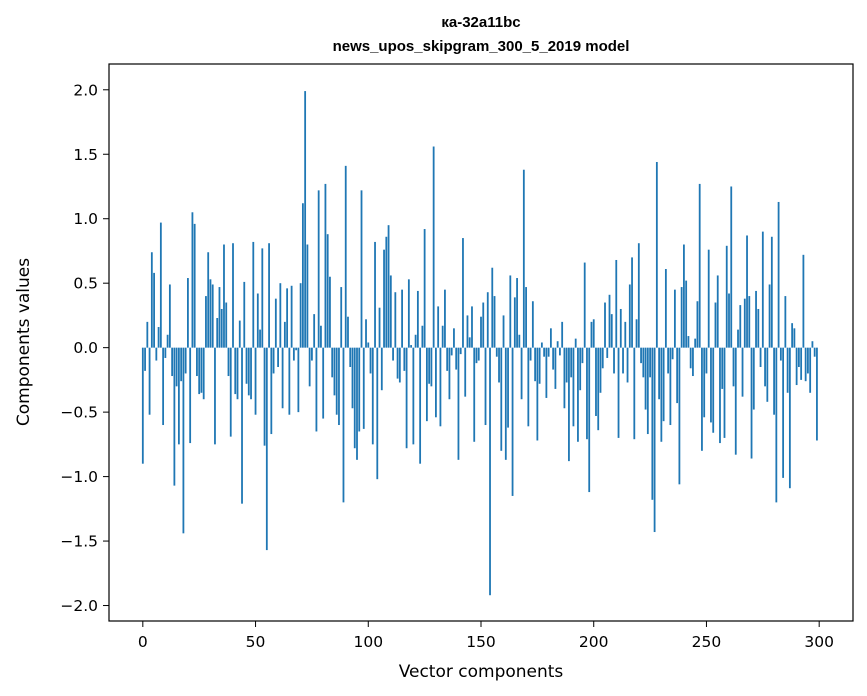 Image resolution: width=867 pixels, height=696 pixels. Describe the element at coordinates (143, 642) in the screenshot. I see `x-tick-label: 0` at that location.